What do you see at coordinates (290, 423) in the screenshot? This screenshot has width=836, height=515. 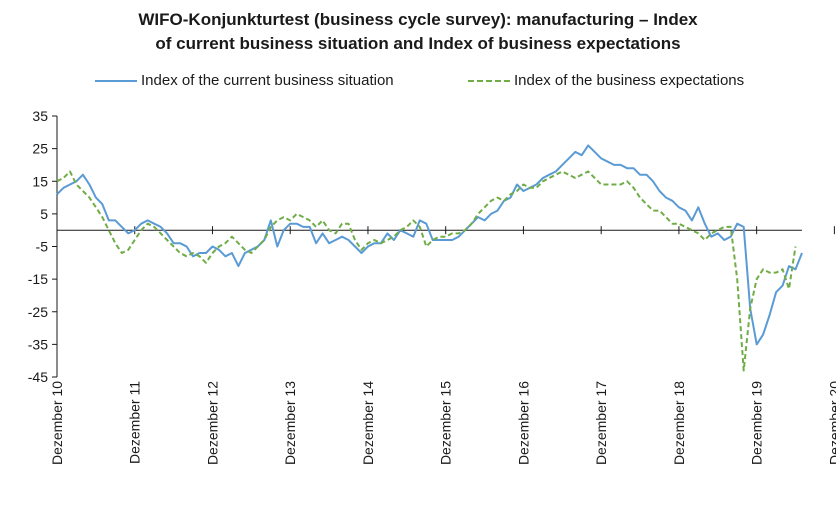 I see `x-tick-label: Dezember 13` at bounding box center [290, 423].